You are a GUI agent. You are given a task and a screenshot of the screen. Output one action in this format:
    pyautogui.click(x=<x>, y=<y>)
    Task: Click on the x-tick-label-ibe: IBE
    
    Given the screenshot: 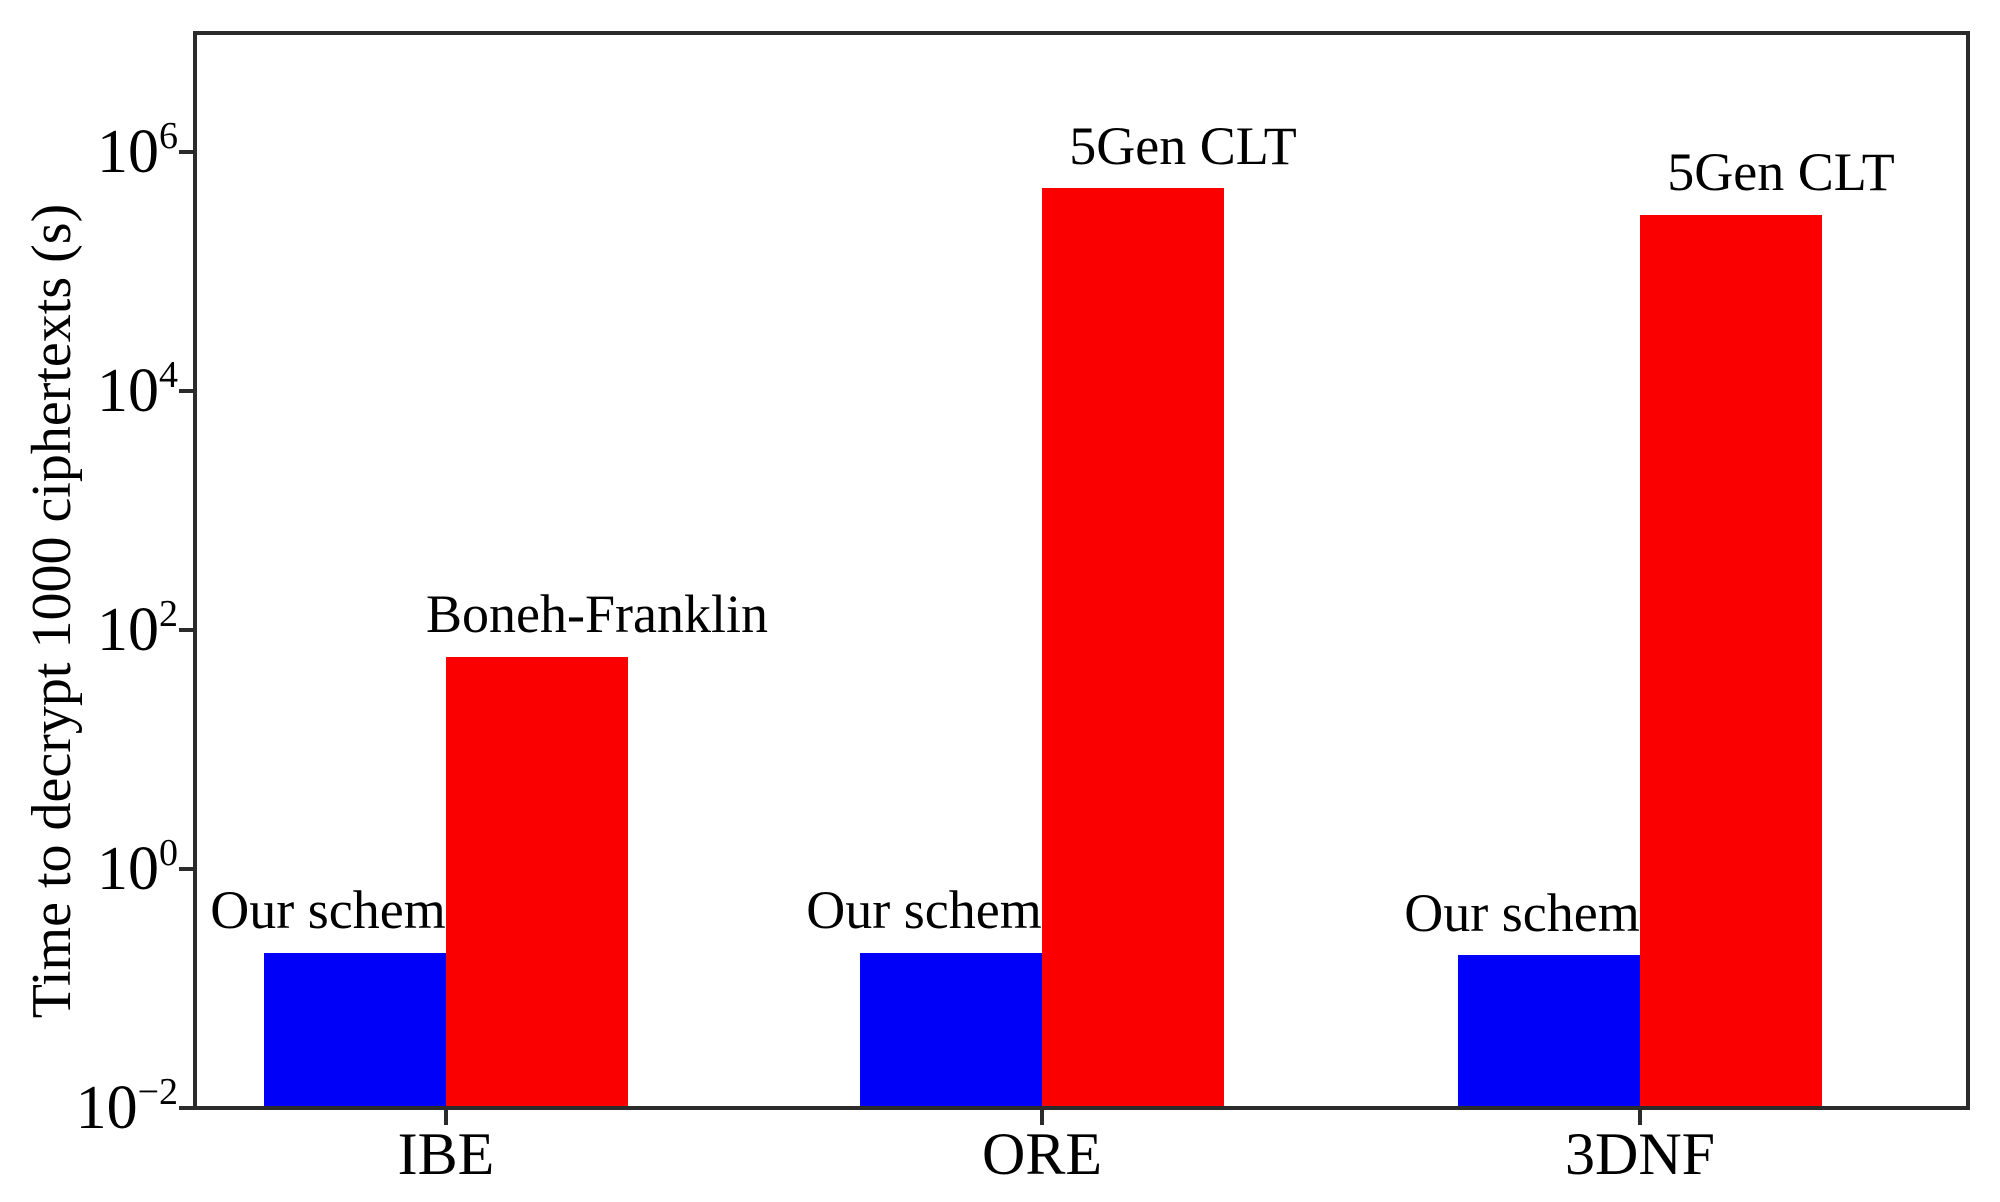 What is the action you would take?
    pyautogui.click(x=446, y=1154)
    